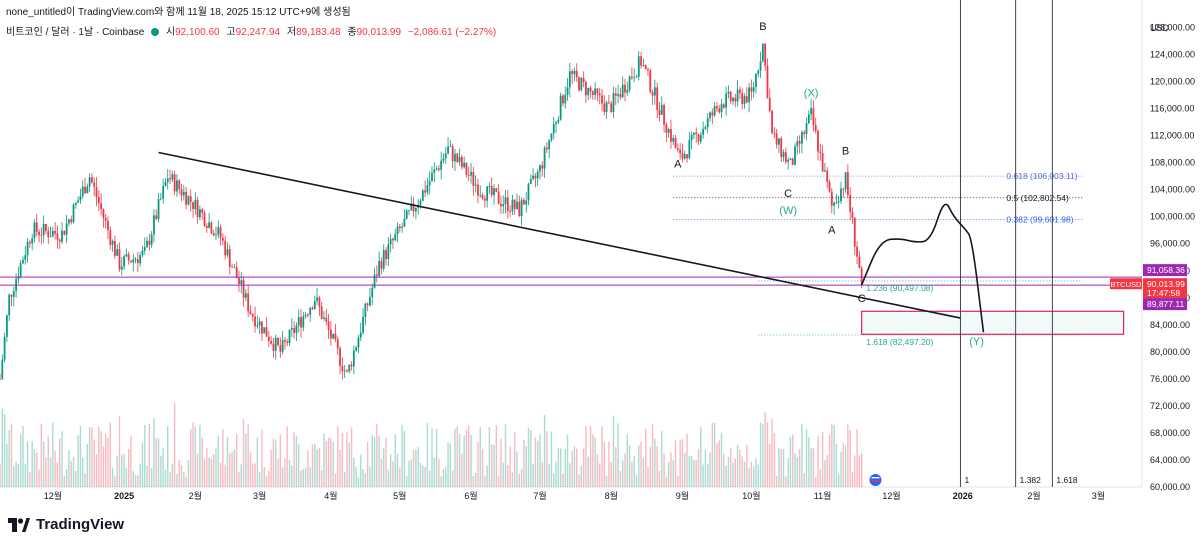 The height and width of the screenshot is (545, 1200). What do you see at coordinates (1165, 304) in the screenshot?
I see `price-tag-label: 89,877.11` at bounding box center [1165, 304].